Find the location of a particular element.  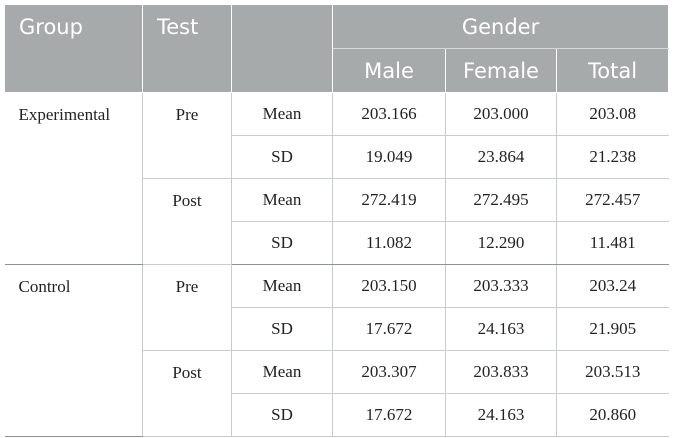

table-row: SD 17.672 24.163 21.905 is located at coordinates (337, 329).